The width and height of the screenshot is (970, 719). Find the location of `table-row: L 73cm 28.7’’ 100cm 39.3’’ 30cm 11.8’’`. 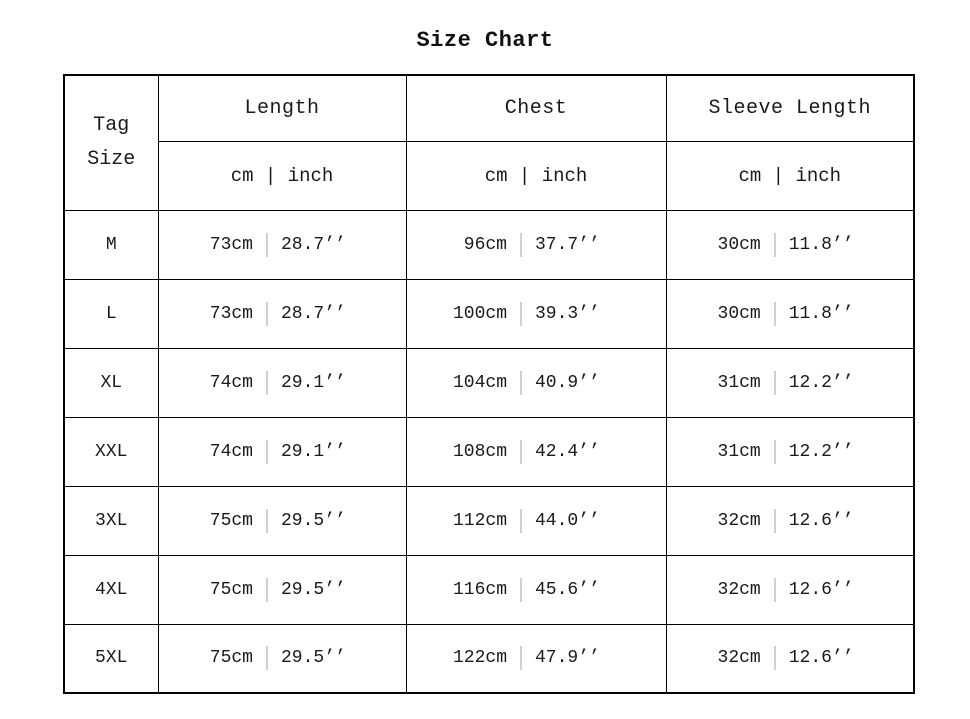

table-row: L 73cm 28.7’’ 100cm 39.3’’ 30cm 11.8’’ is located at coordinates (489, 313).